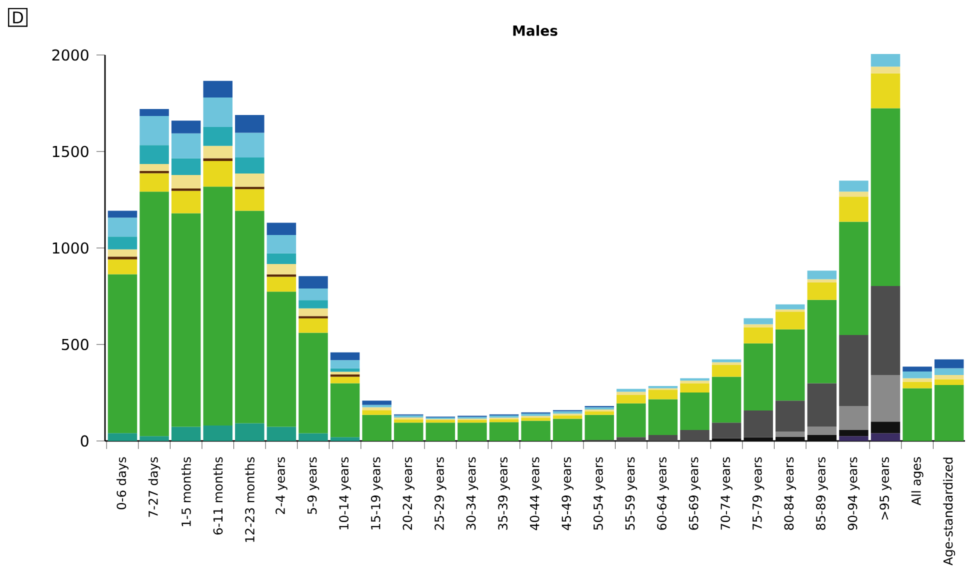 This screenshot has width=975, height=582. I want to click on x-tick-label: 35-39 years, so click(504, 493).